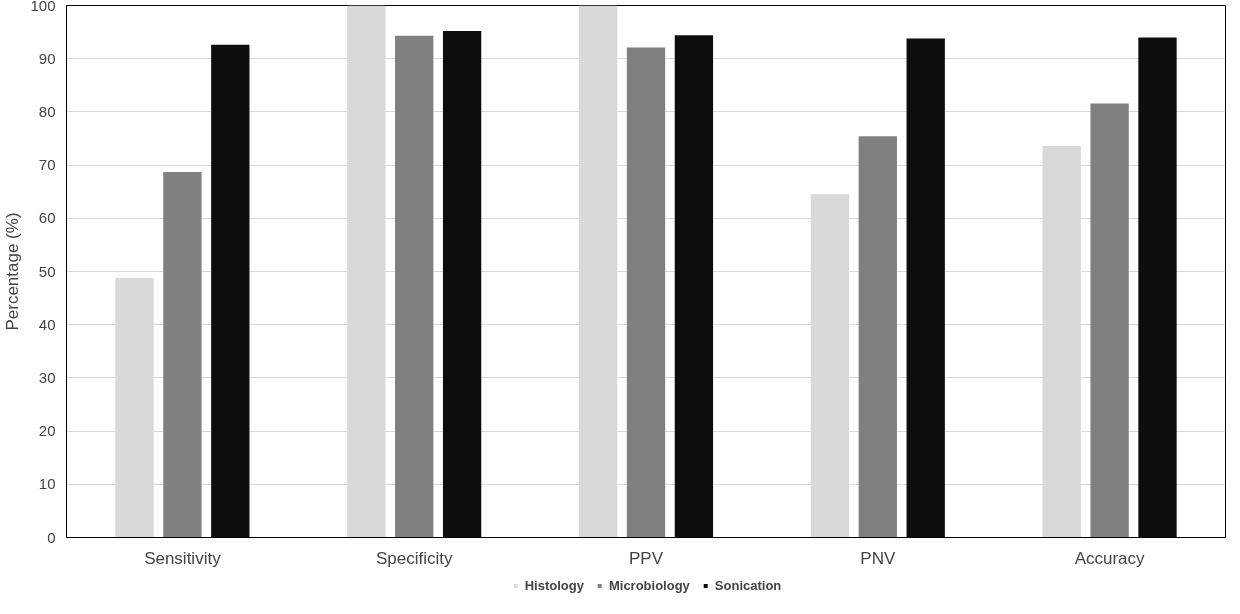  Describe the element at coordinates (47, 484) in the screenshot. I see `y-tick-label: 10` at that location.